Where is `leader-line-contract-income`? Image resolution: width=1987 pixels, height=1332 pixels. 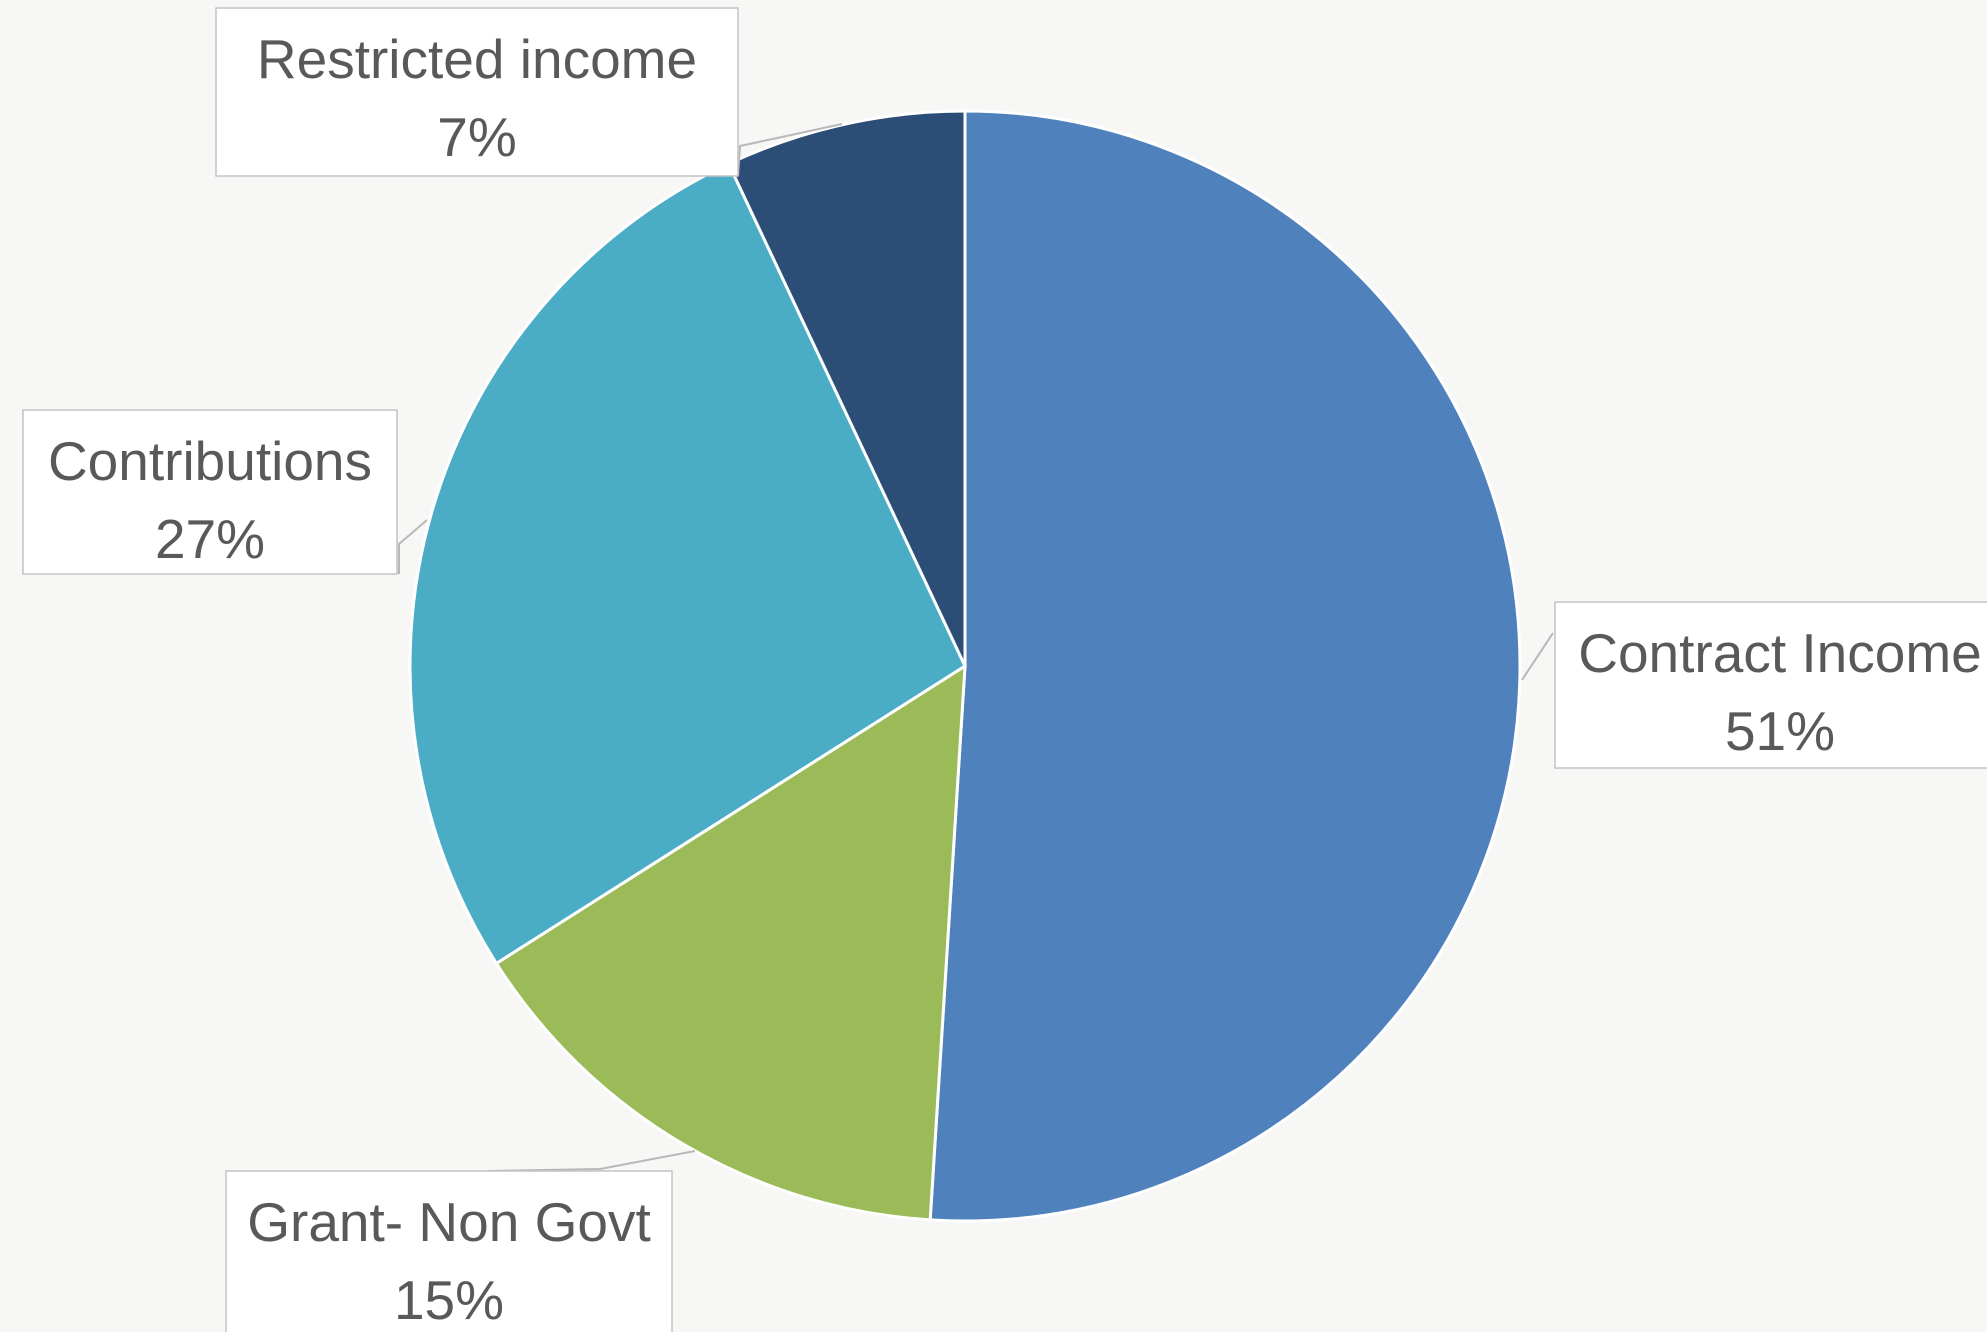
leader-line-contract-income is located at coordinates (1537, 656).